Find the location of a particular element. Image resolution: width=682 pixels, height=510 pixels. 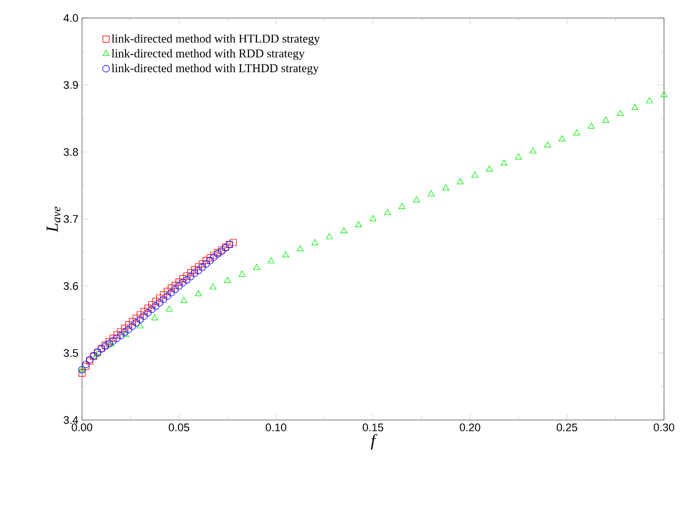

legend-label: link-directed method with HTLDD strategy is located at coordinates (216, 40).